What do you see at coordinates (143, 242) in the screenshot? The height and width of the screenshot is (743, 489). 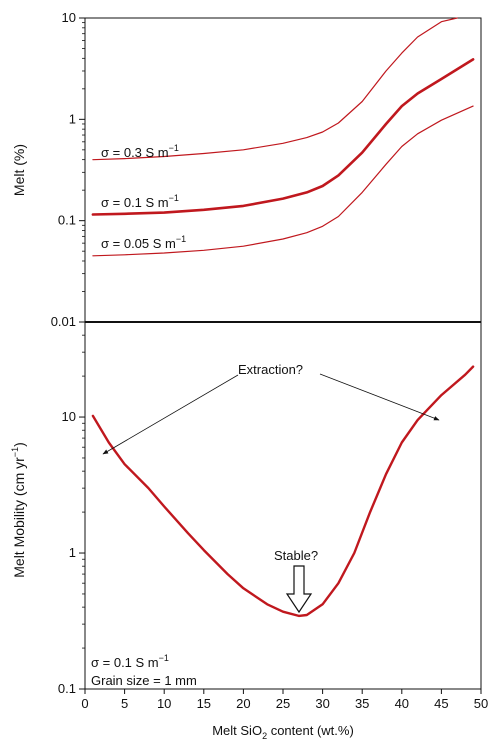 I see `series-label-sigma-0.05: σ = 0.05 S m−1` at bounding box center [143, 242].